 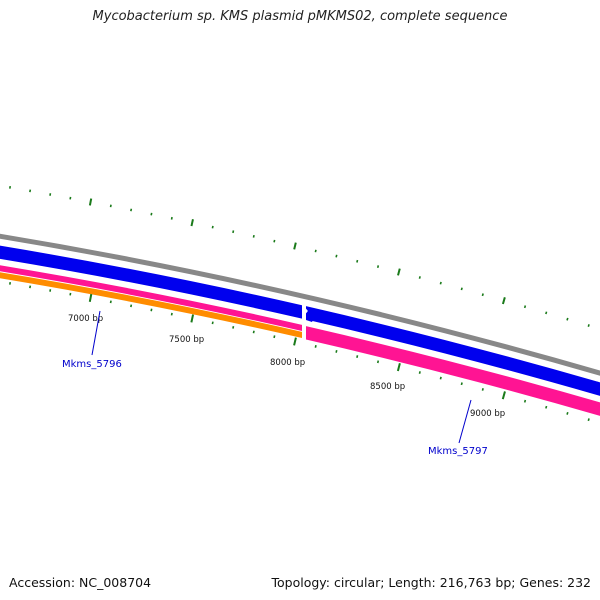 I want to click on scale-labels: 7000 bp 7500 bp 8000 bp 8500 bp 9000 bp, so click(x=286, y=366).